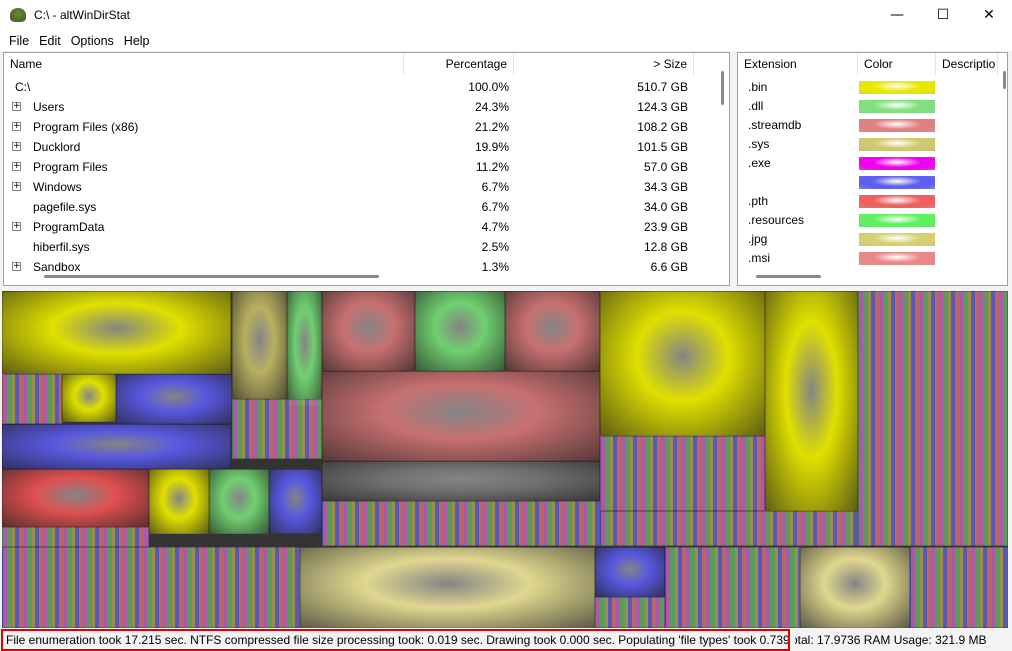 This screenshot has height=651, width=1012. I want to click on menu-file: File, so click(19, 40).